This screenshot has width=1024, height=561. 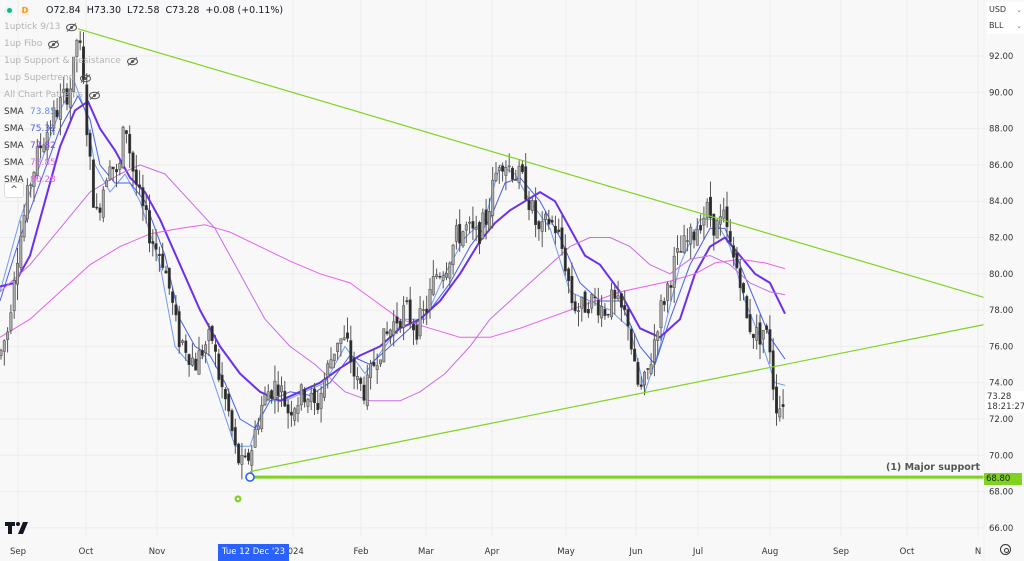 I want to click on price-tick: 72.00, so click(x=1001, y=420).